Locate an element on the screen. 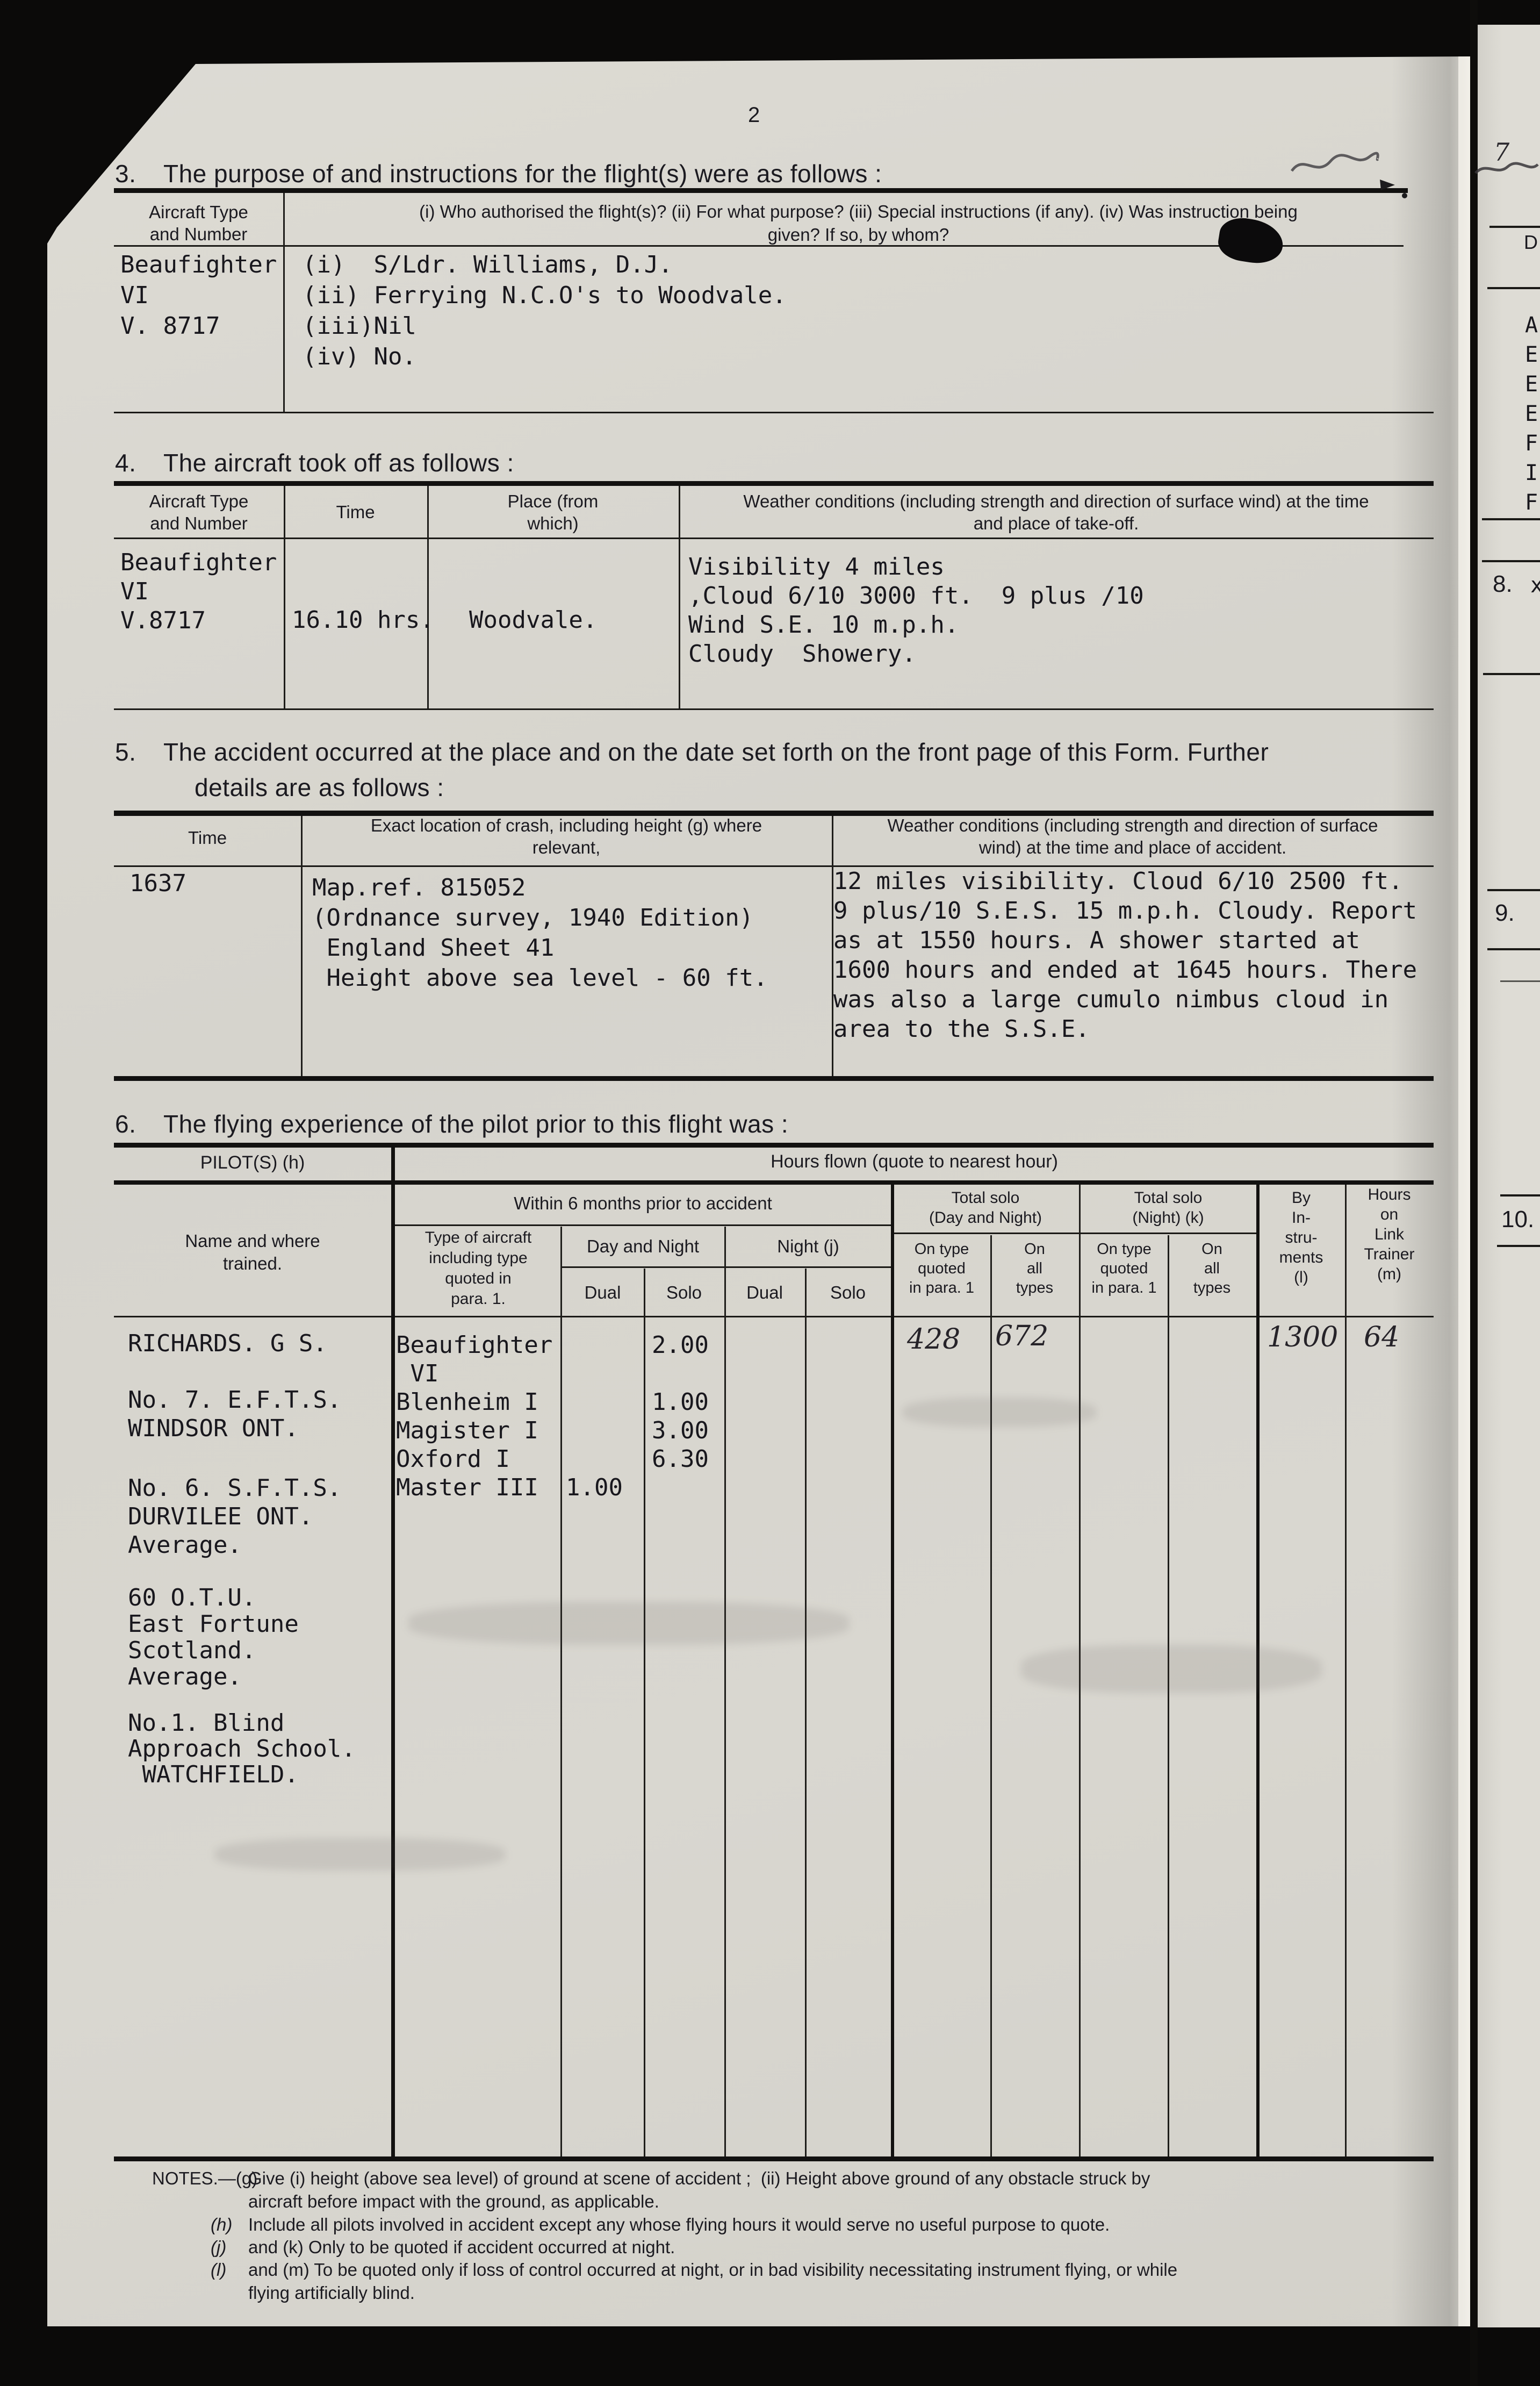 The height and width of the screenshot is (2386, 1540). section5-header-underline is located at coordinates (774, 866).